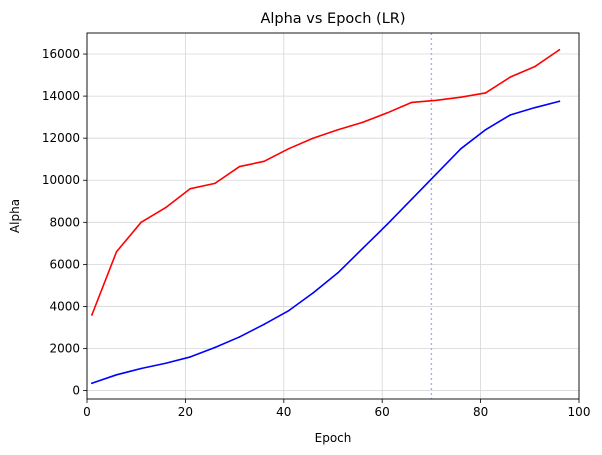 This screenshot has height=455, width=602. What do you see at coordinates (332, 19) in the screenshot?
I see `chart-title: Alpha vs Epoch (LR)` at bounding box center [332, 19].